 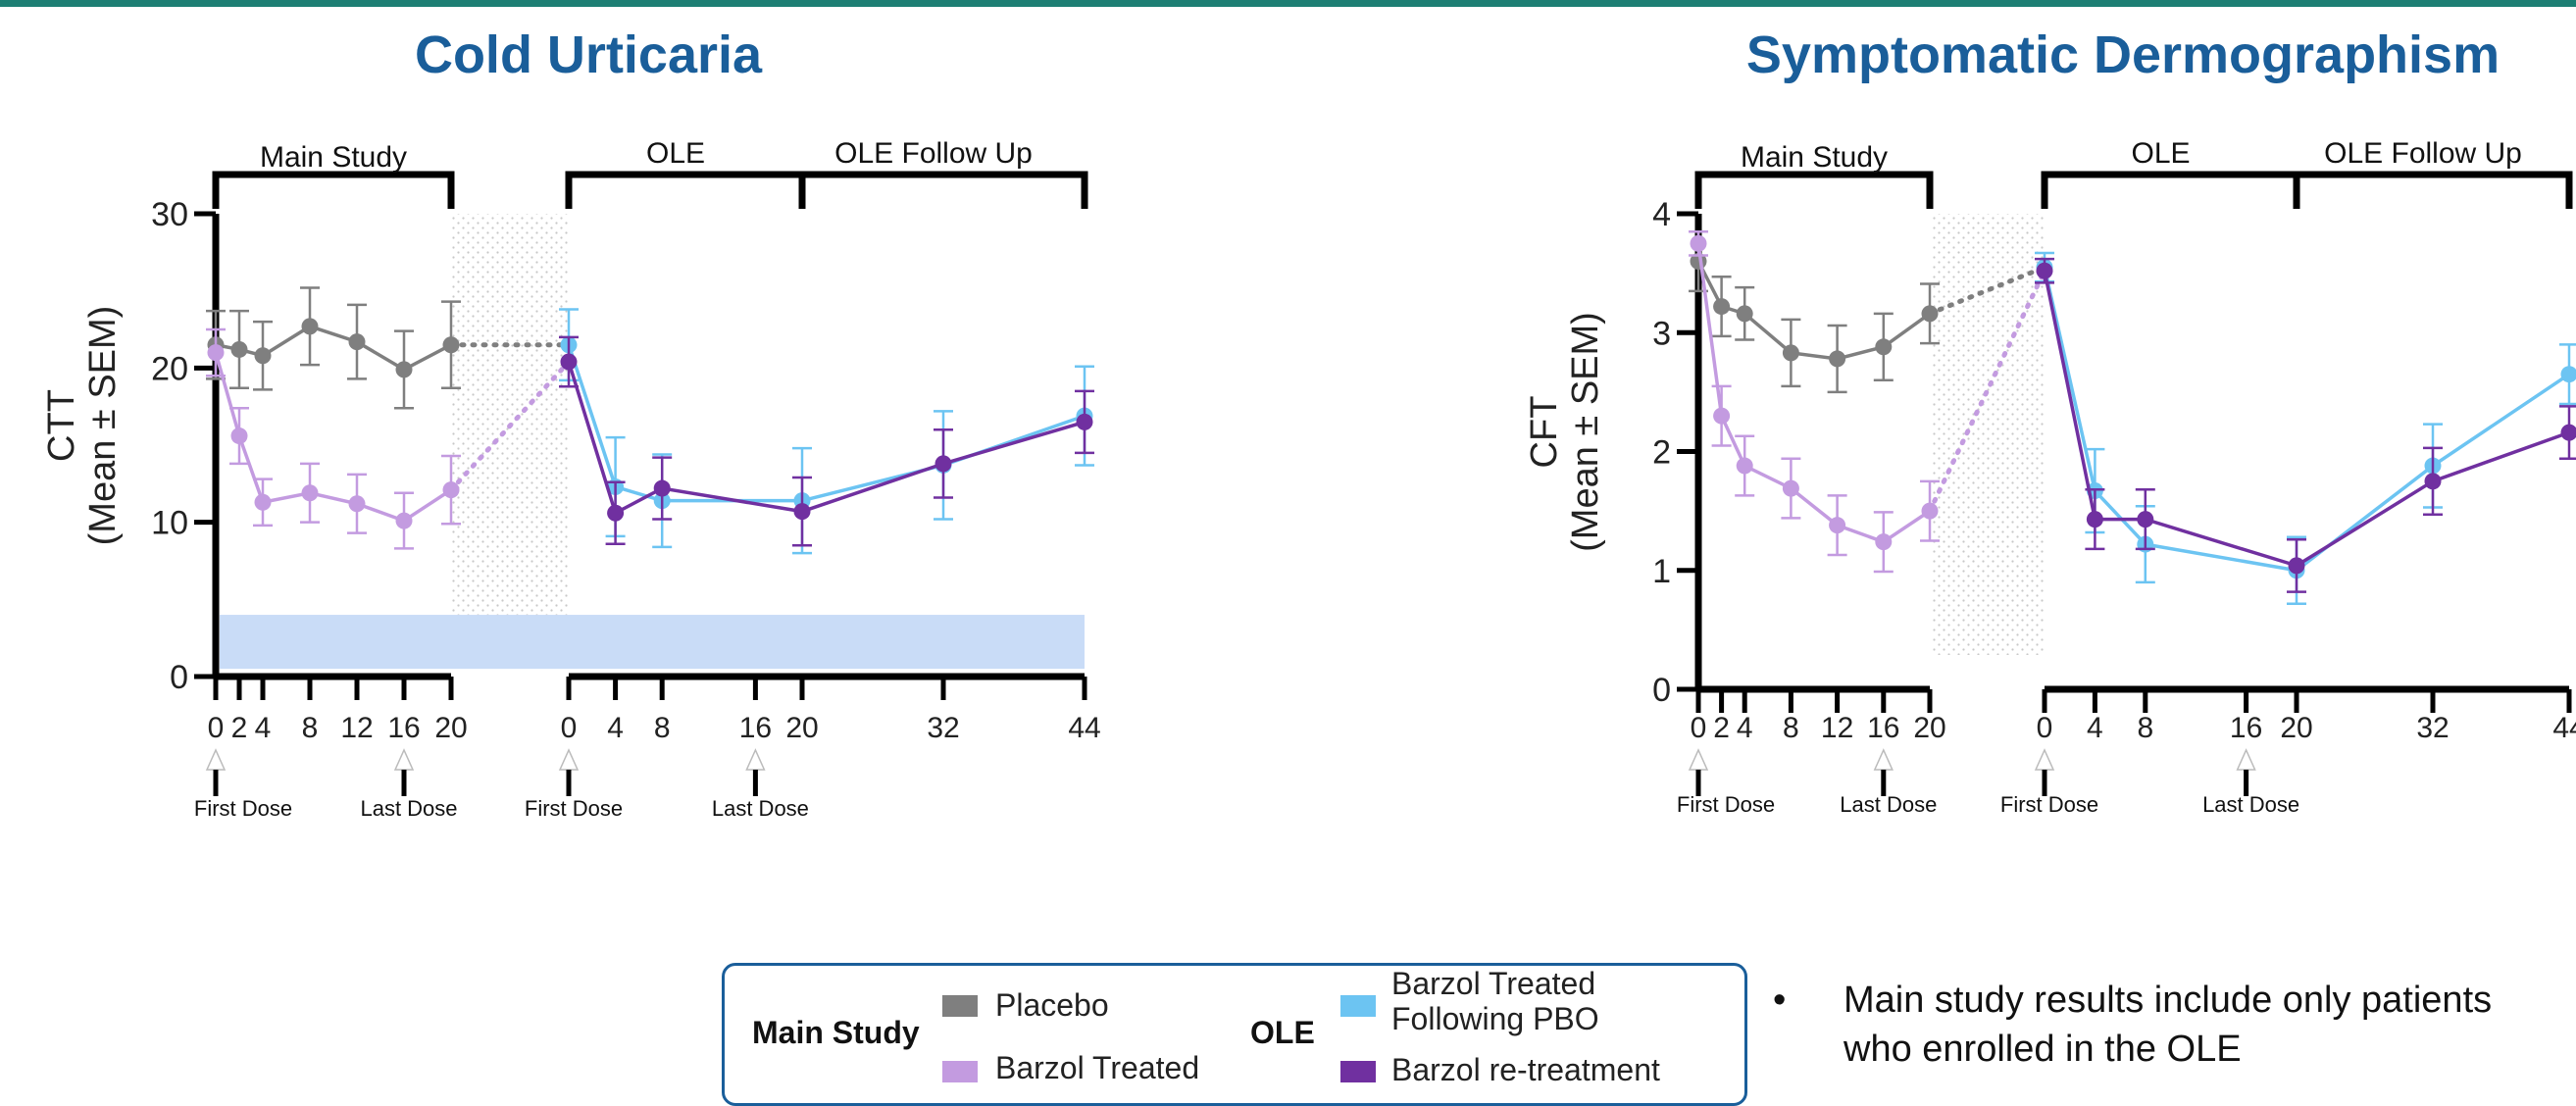 What do you see at coordinates (1661, 214) in the screenshot?
I see `y-tick-label: 4` at bounding box center [1661, 214].